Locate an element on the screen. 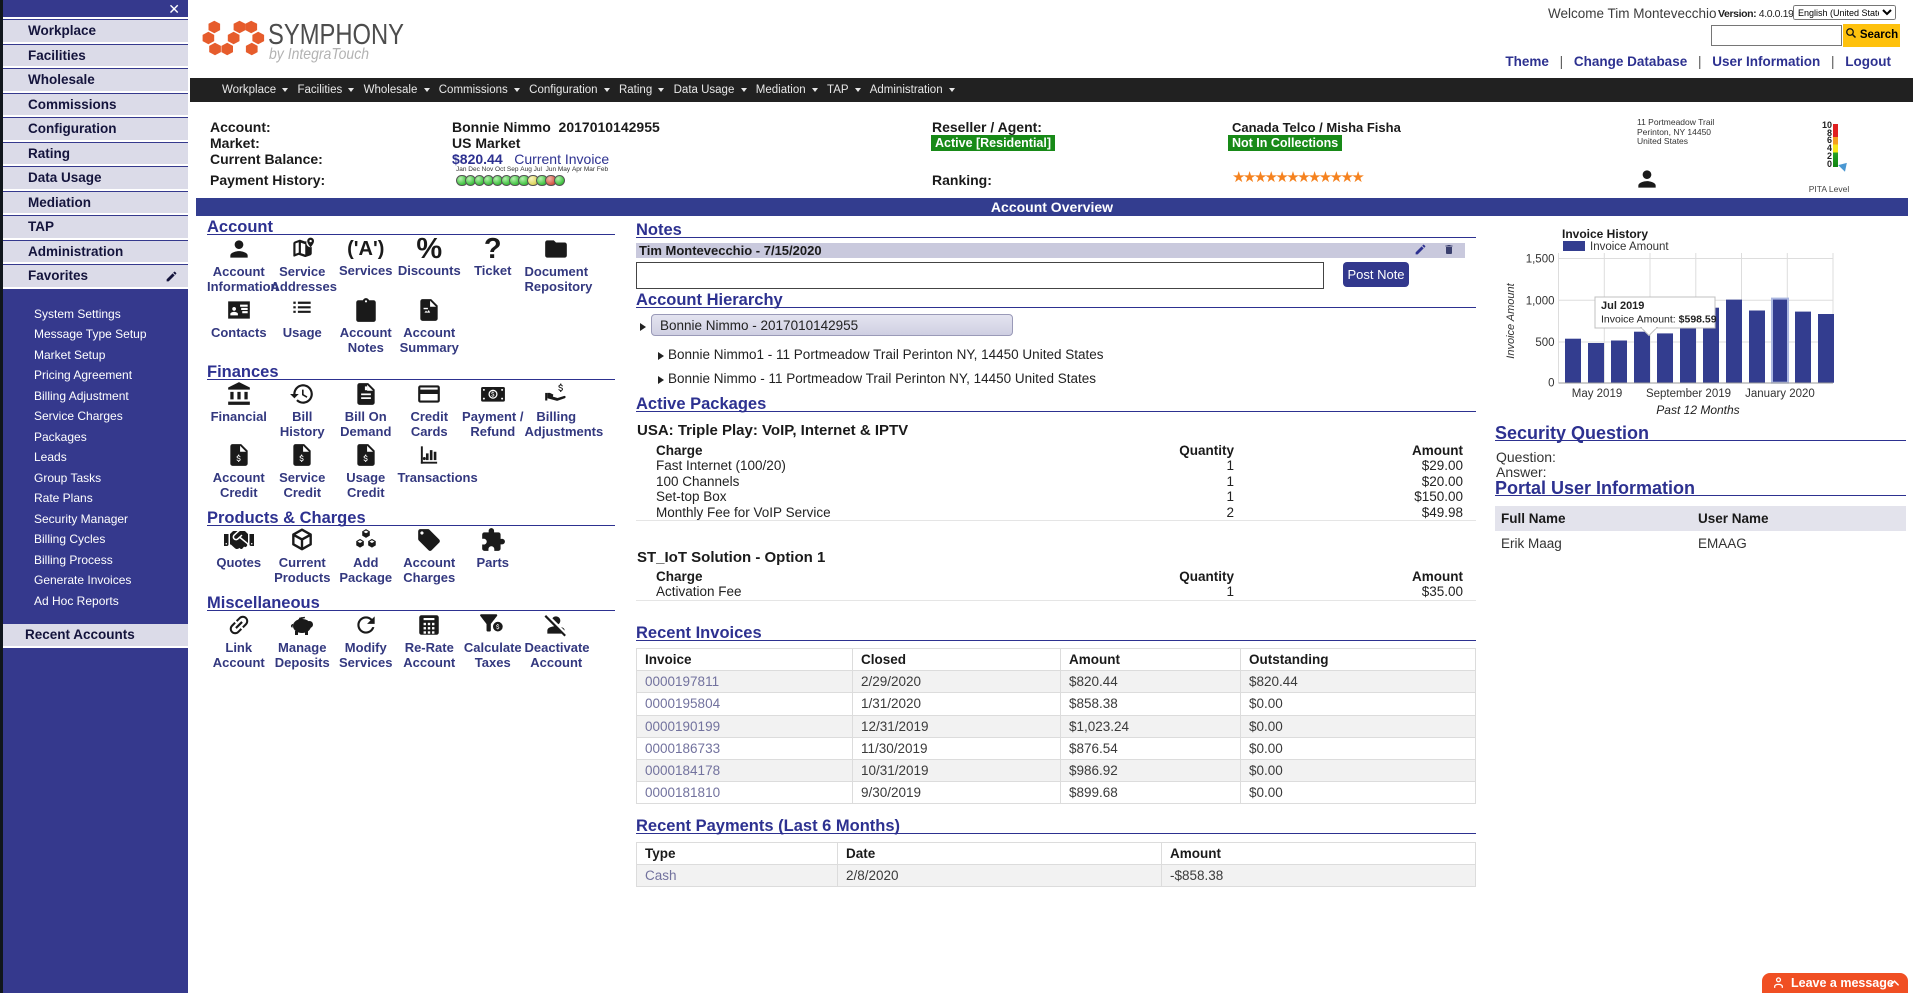  svg-text: Jul 2019 is located at coordinates (1622, 306).